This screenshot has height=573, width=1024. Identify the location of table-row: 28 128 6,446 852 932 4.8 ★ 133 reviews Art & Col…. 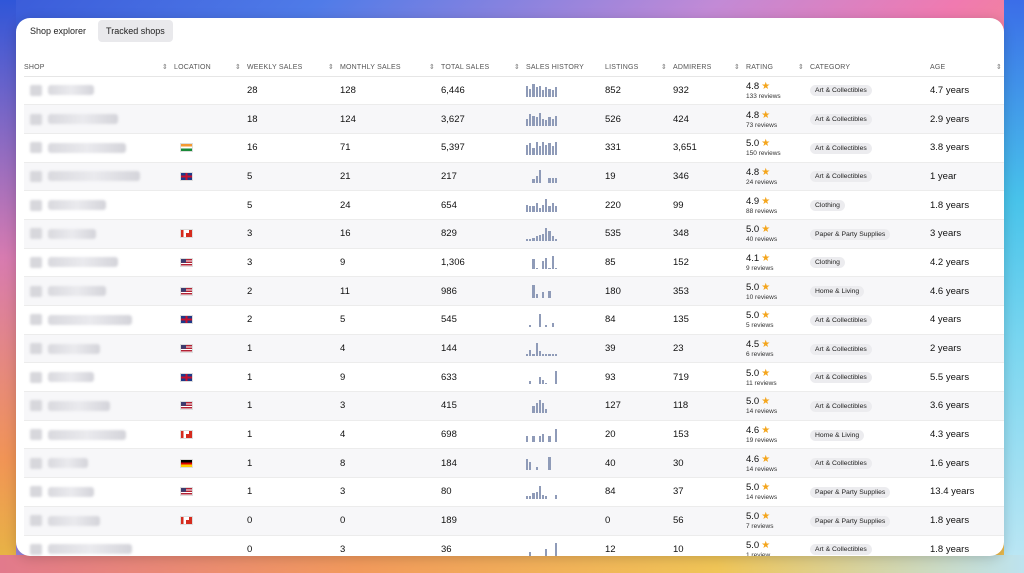
(514, 90).